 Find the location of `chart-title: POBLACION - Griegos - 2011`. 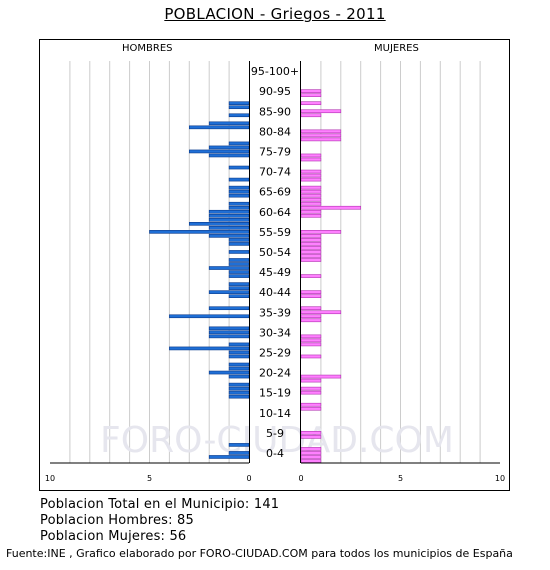

chart-title: POBLACION - Griegos - 2011 is located at coordinates (275, 14).